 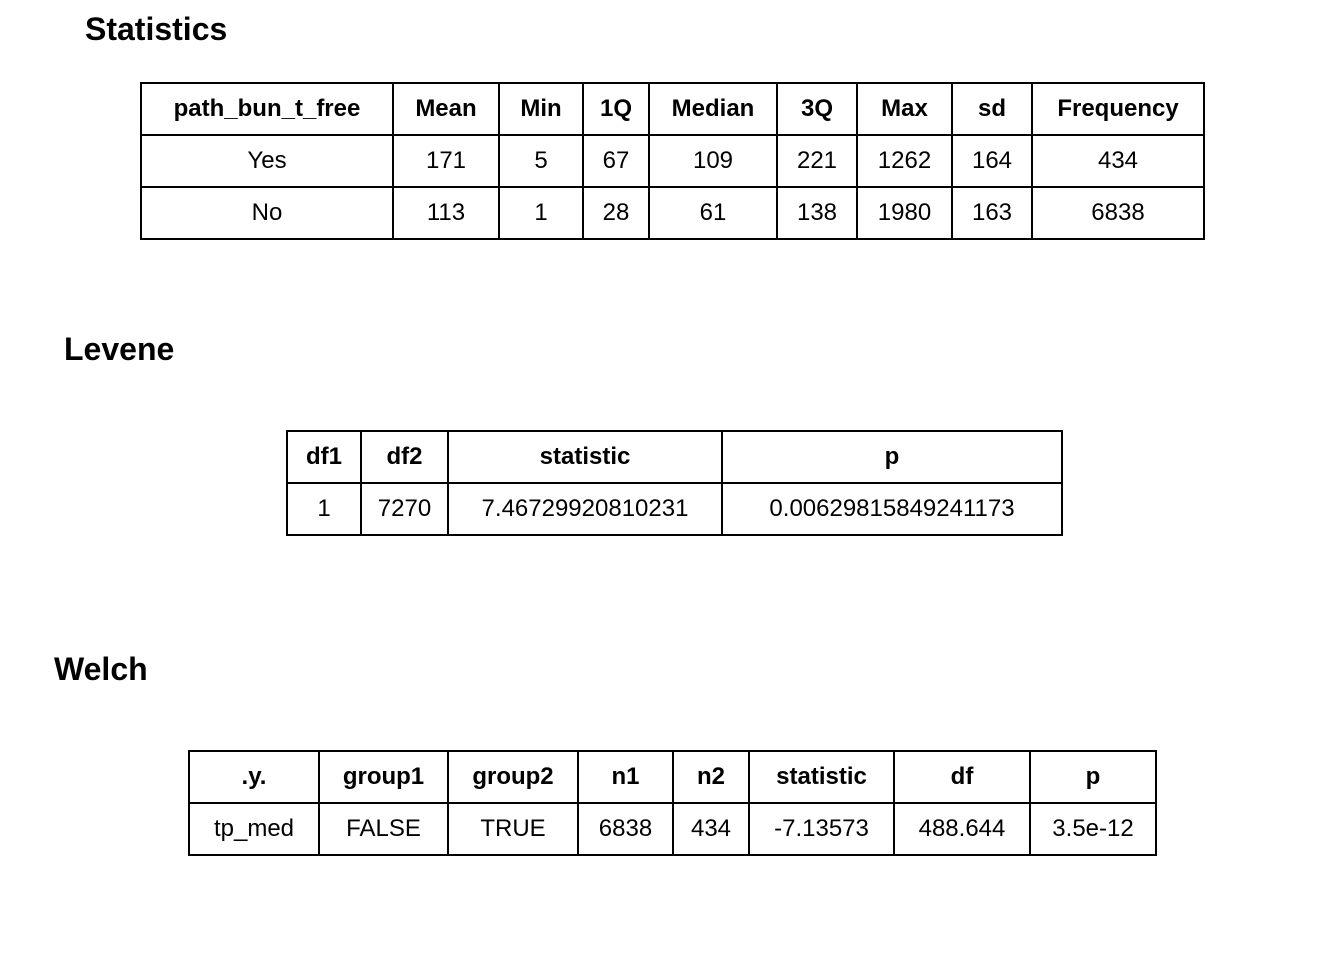 I want to click on table-cell: 7270, so click(x=404, y=509).